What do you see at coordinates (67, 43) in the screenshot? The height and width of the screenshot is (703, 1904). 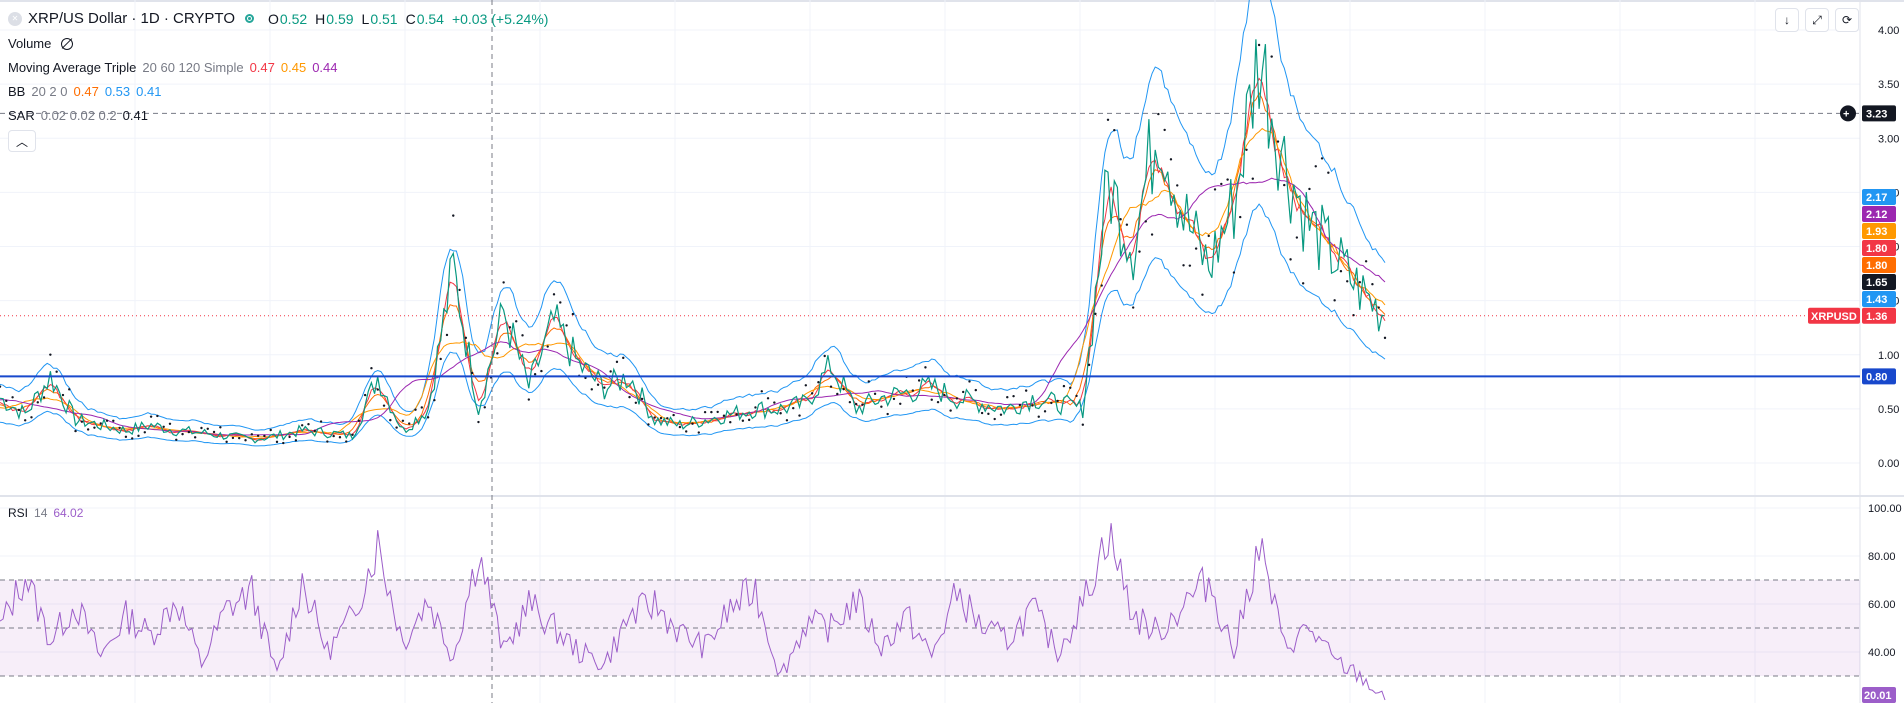 I see `hidden-eye-icon` at bounding box center [67, 43].